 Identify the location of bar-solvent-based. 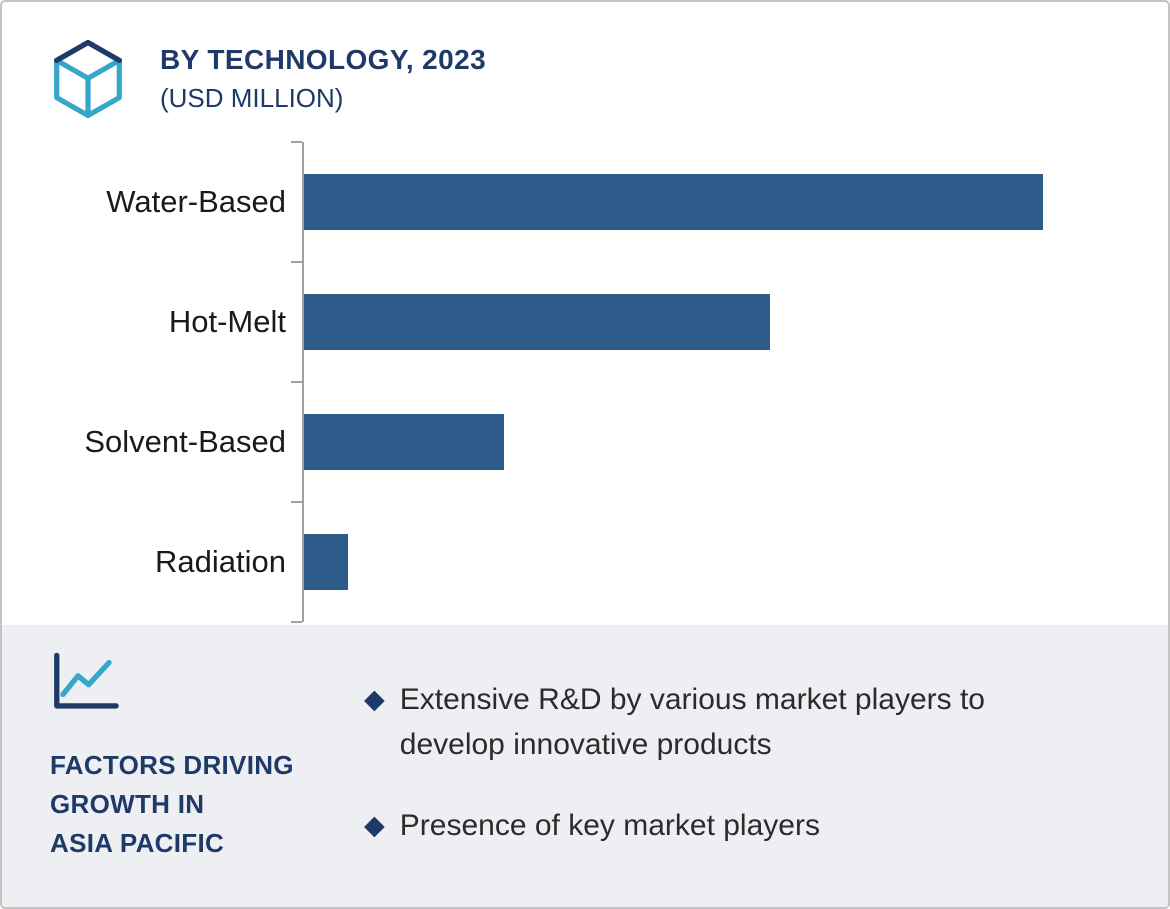
(404, 442).